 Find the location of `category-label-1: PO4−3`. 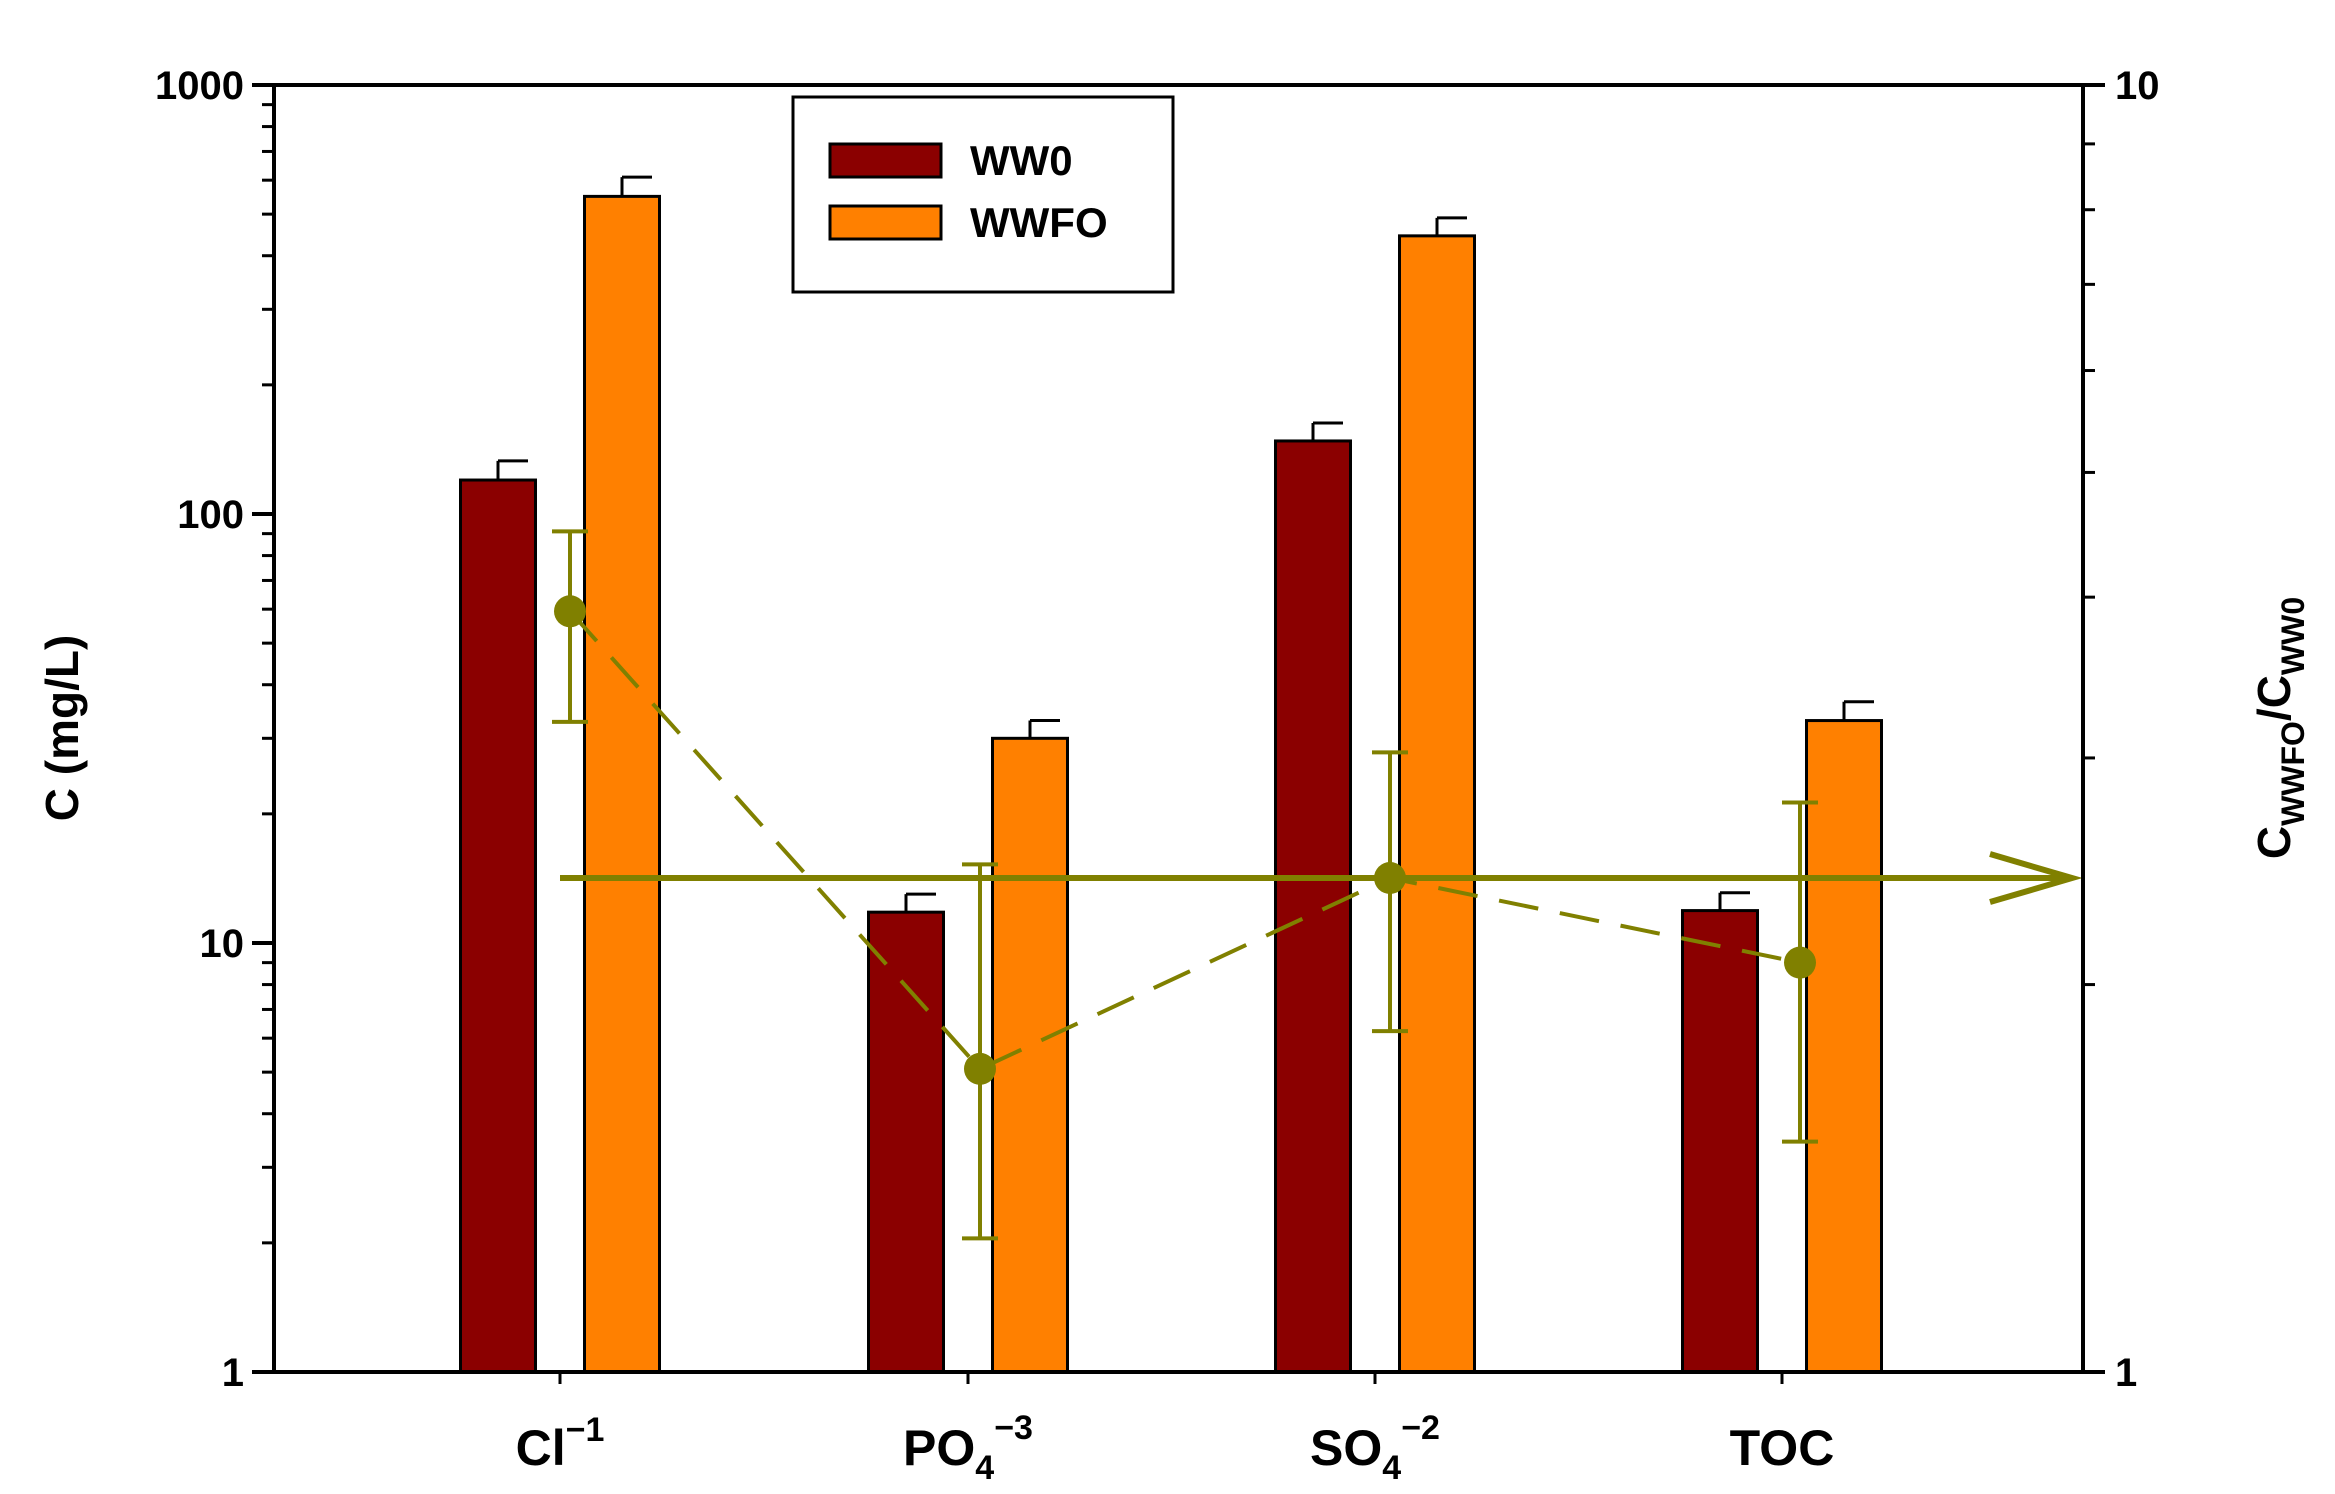

category-label-1: PO4−3 is located at coordinates (968, 1448).